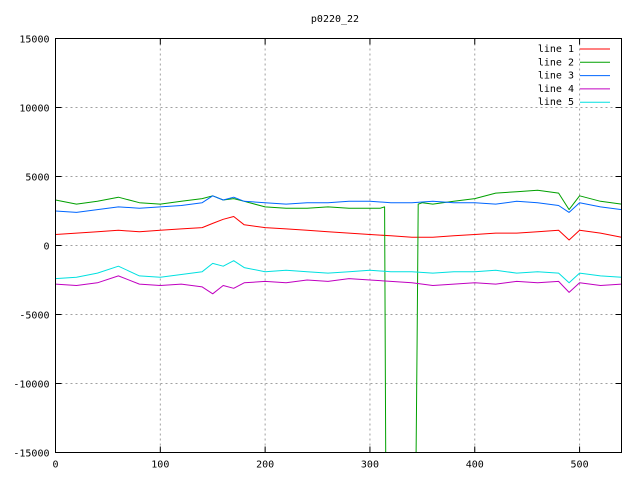 This screenshot has height=480, width=640. What do you see at coordinates (556, 76) in the screenshot?
I see `legend-label: line 3` at bounding box center [556, 76].